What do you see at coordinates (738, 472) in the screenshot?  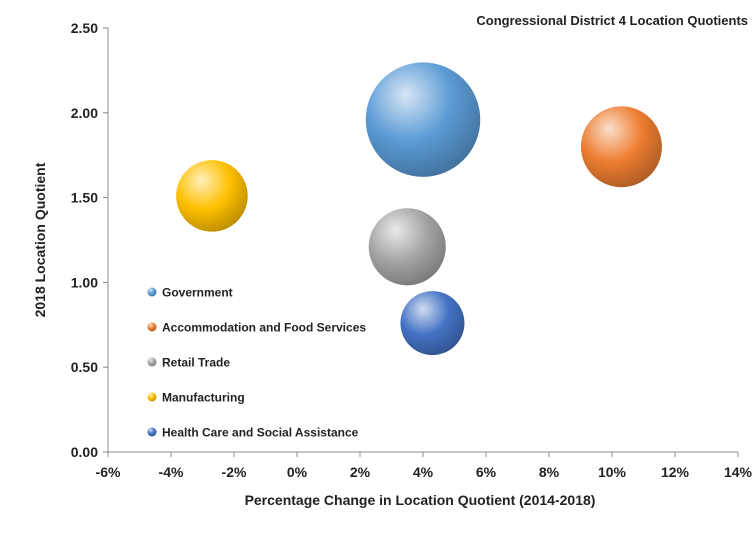 I see `x-tick-label: 14%` at bounding box center [738, 472].